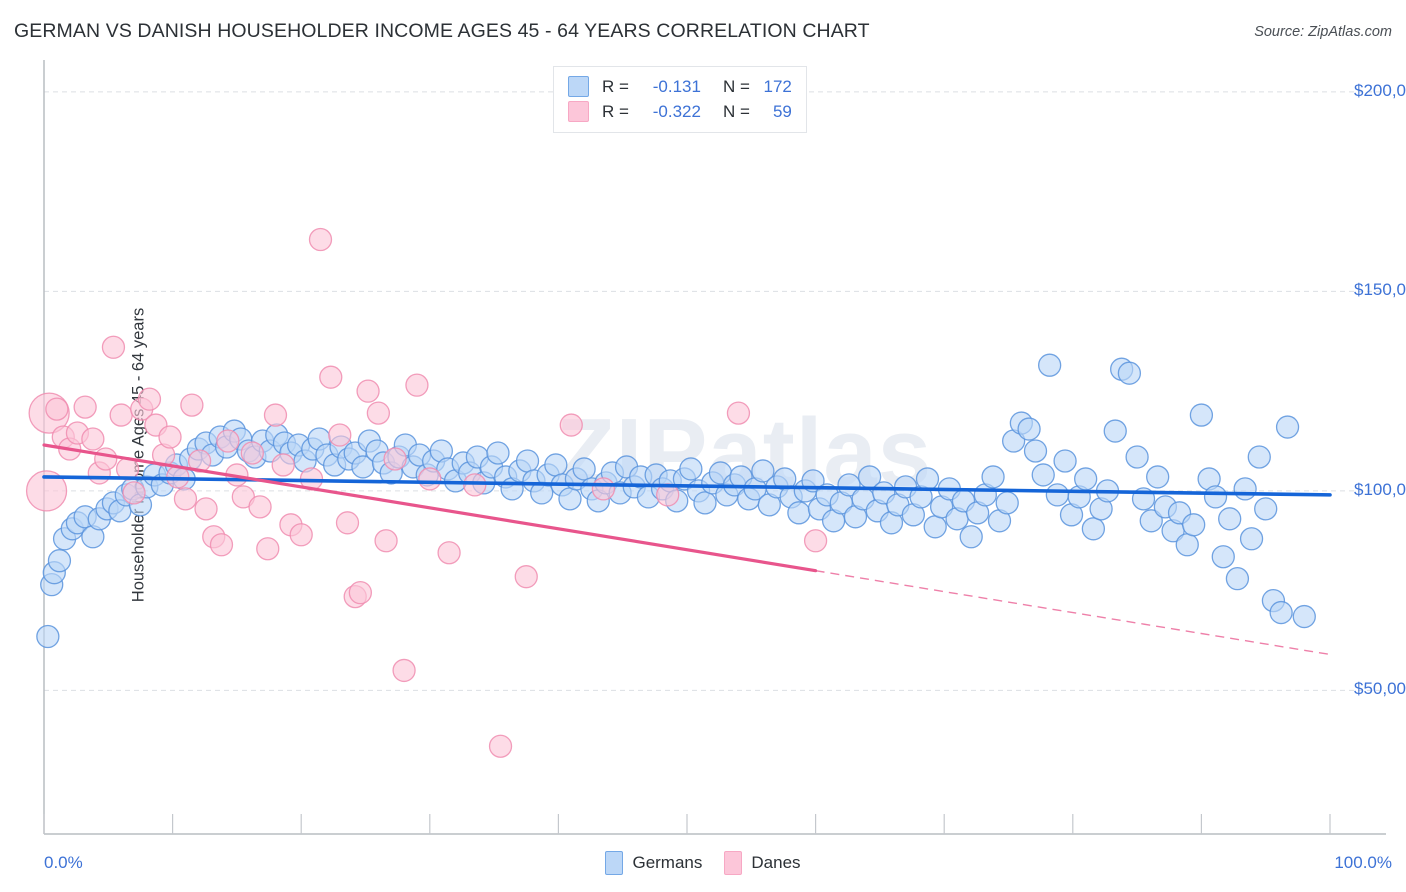  Describe the element at coordinates (777, 86) in the screenshot. I see `germans-n-value: 172` at that location.